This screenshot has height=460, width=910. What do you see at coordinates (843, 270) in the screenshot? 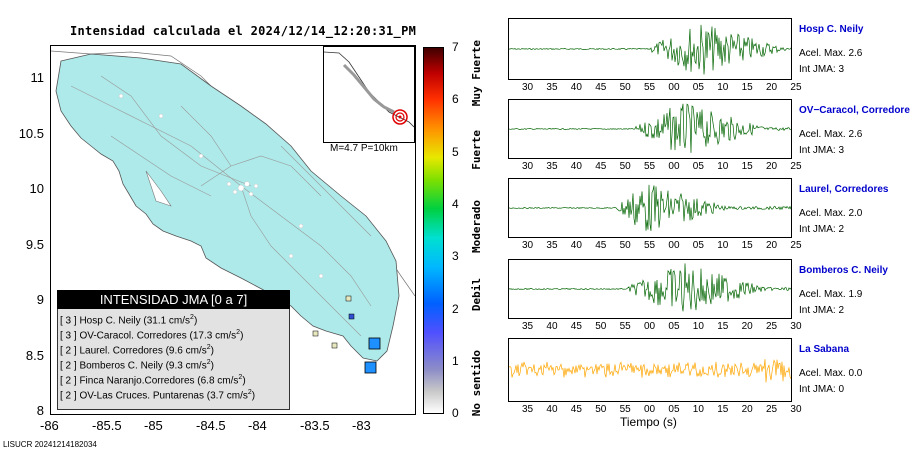
I see `station-name: Bomberos C. Neily` at bounding box center [843, 270].